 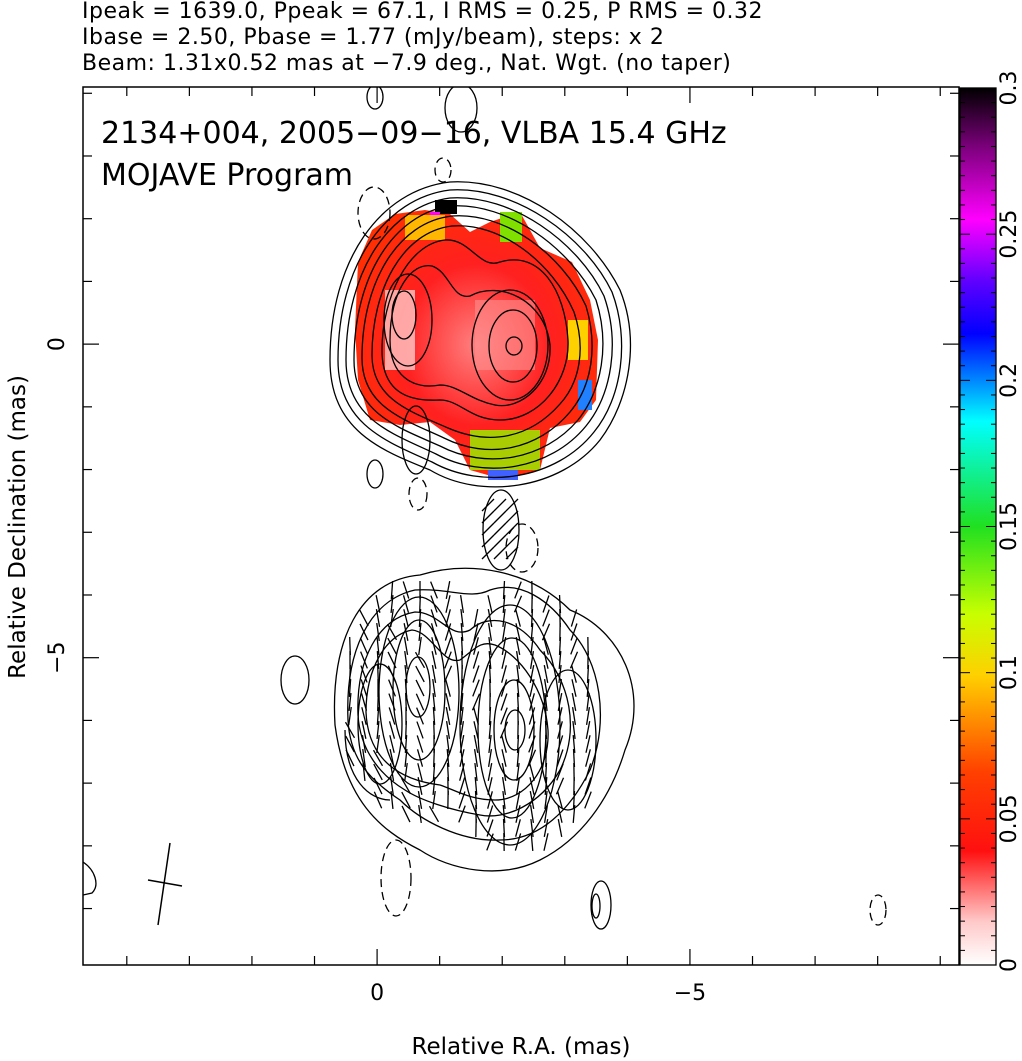 What do you see at coordinates (414, 133) in the screenshot?
I see `source-title: 2134+004, 2005−09−16, VLBA 15.4 GHz` at bounding box center [414, 133].